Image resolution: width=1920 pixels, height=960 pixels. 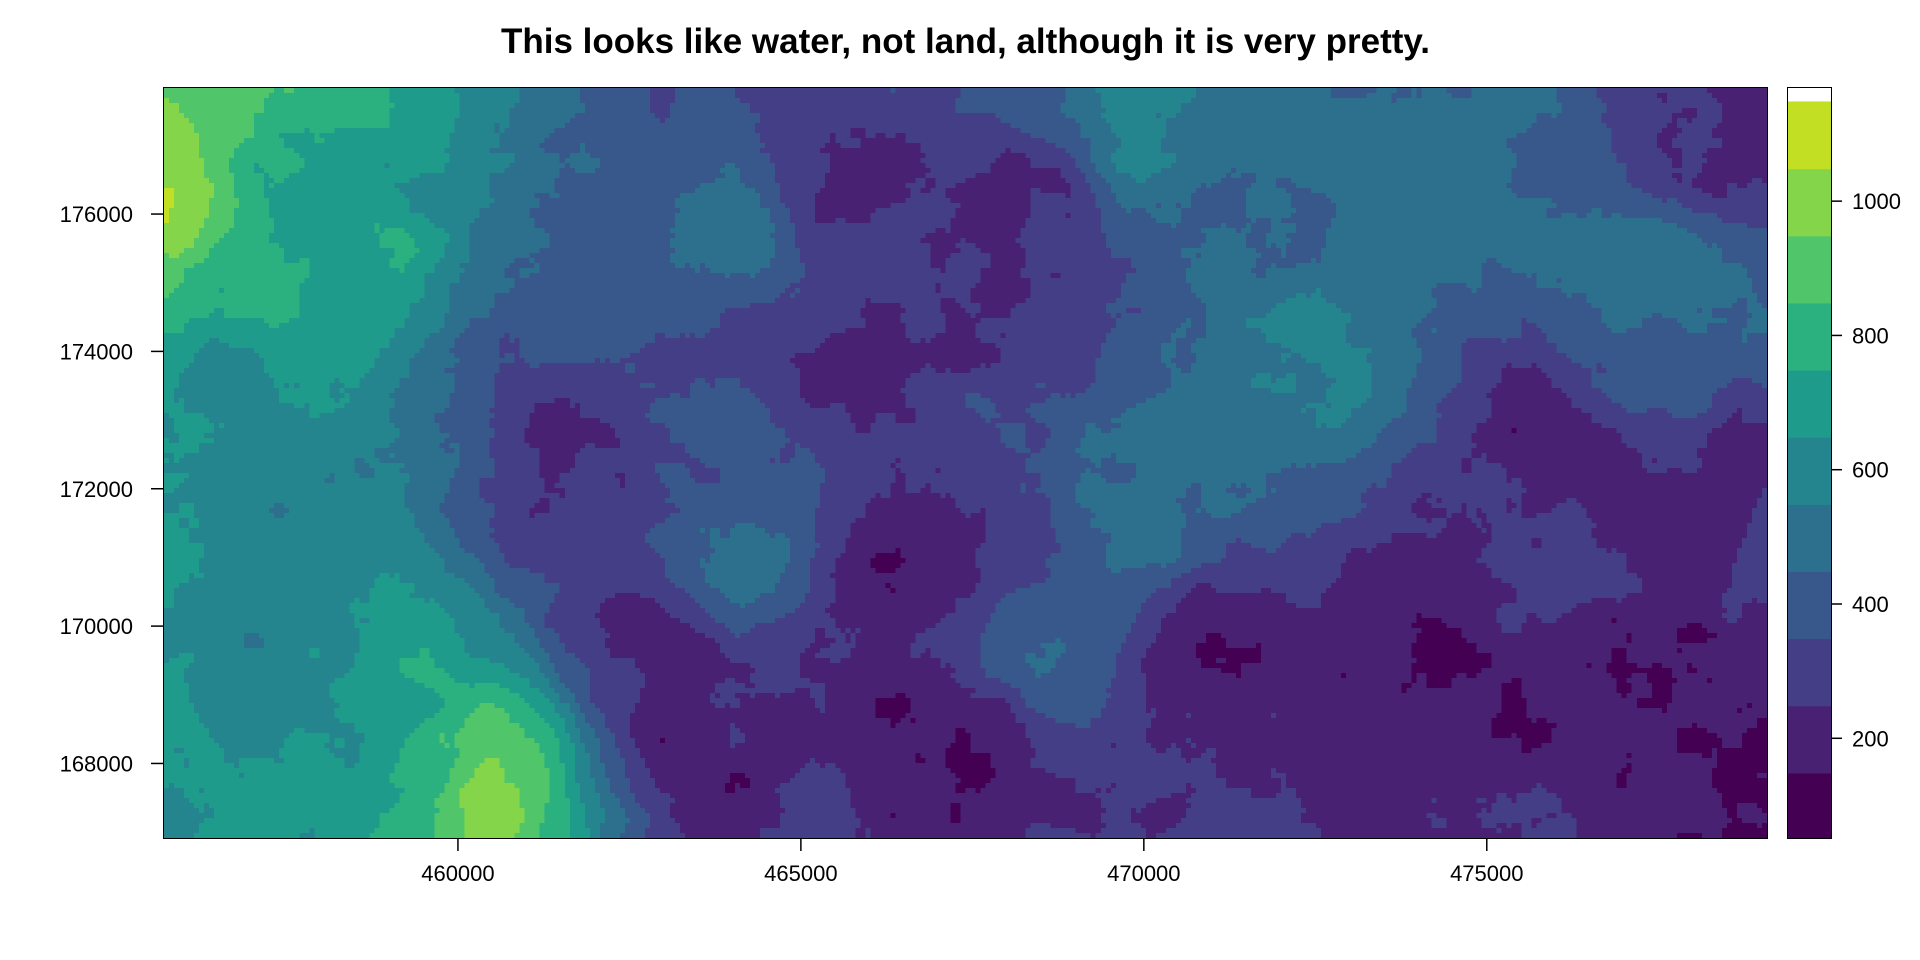 What do you see at coordinates (96, 763) in the screenshot?
I see `y-axis-tick-label: 168000` at bounding box center [96, 763].